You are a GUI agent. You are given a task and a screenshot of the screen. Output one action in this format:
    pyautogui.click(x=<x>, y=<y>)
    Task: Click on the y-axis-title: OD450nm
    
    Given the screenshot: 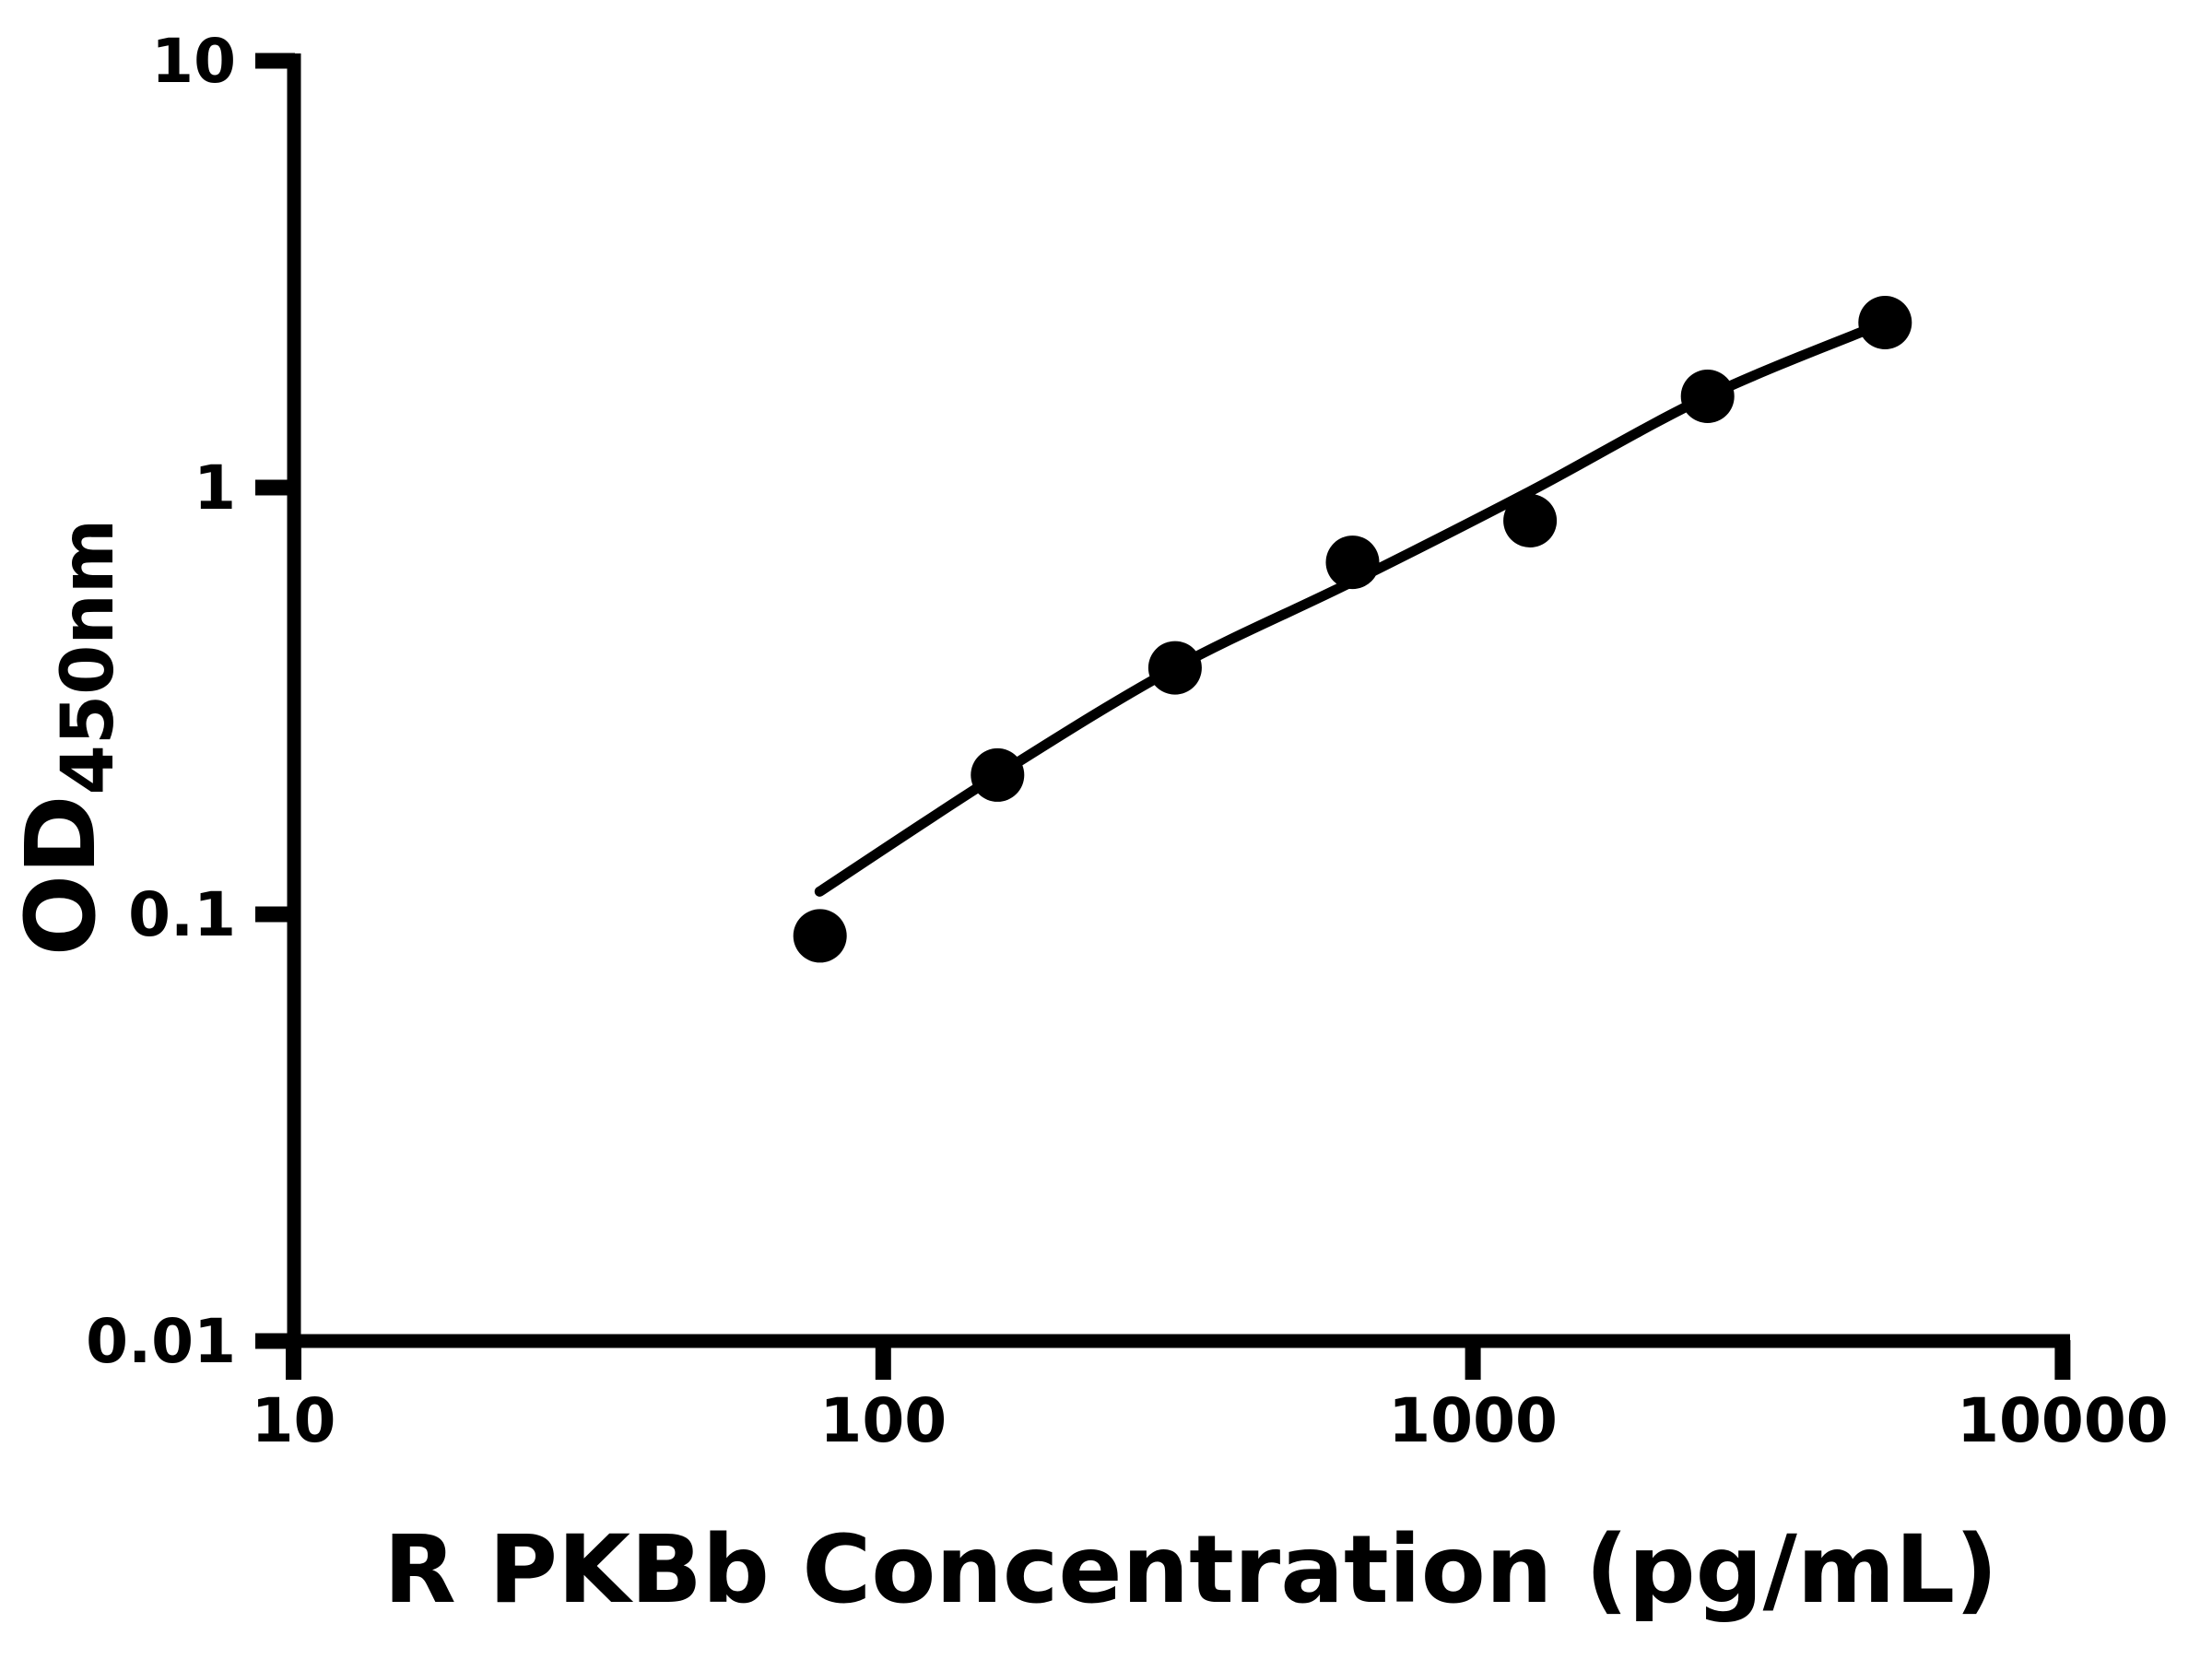 What is the action you would take?
    pyautogui.click(x=67, y=737)
    